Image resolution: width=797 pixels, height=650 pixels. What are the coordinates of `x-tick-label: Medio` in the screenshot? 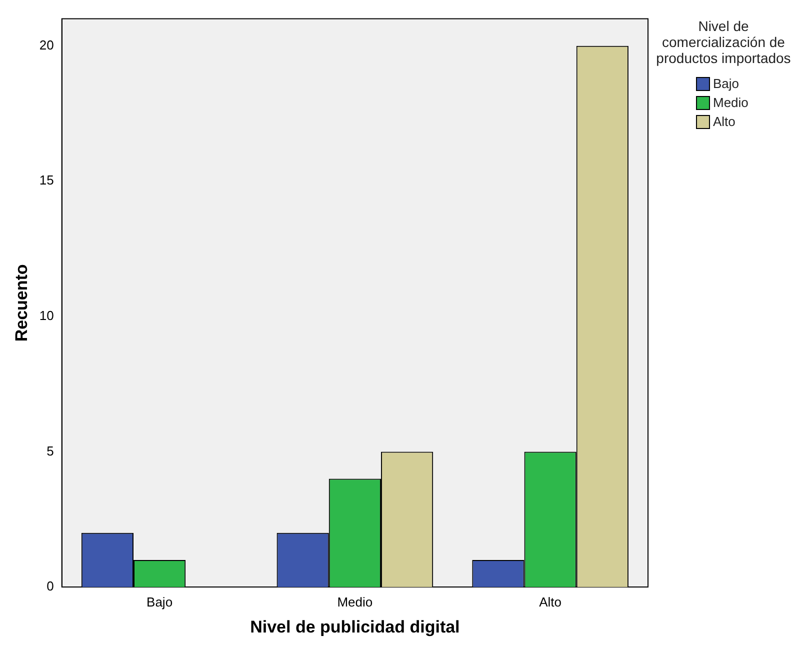 It's located at (355, 602).